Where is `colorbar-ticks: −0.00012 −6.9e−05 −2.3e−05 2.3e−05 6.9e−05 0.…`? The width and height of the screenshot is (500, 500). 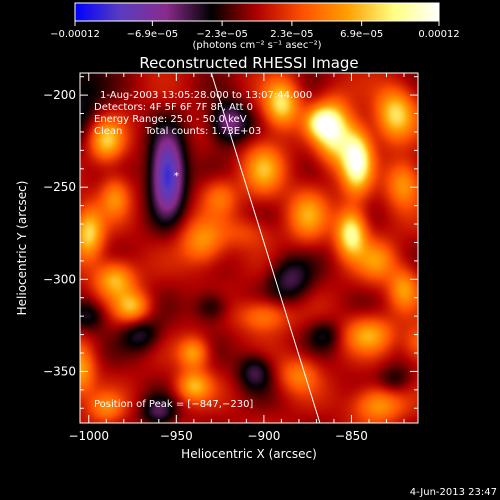 colorbar-ticks: −0.00012 −6.9e−05 −2.3e−05 2.3e−05 6.9e−05 0.… is located at coordinates (255, 30).